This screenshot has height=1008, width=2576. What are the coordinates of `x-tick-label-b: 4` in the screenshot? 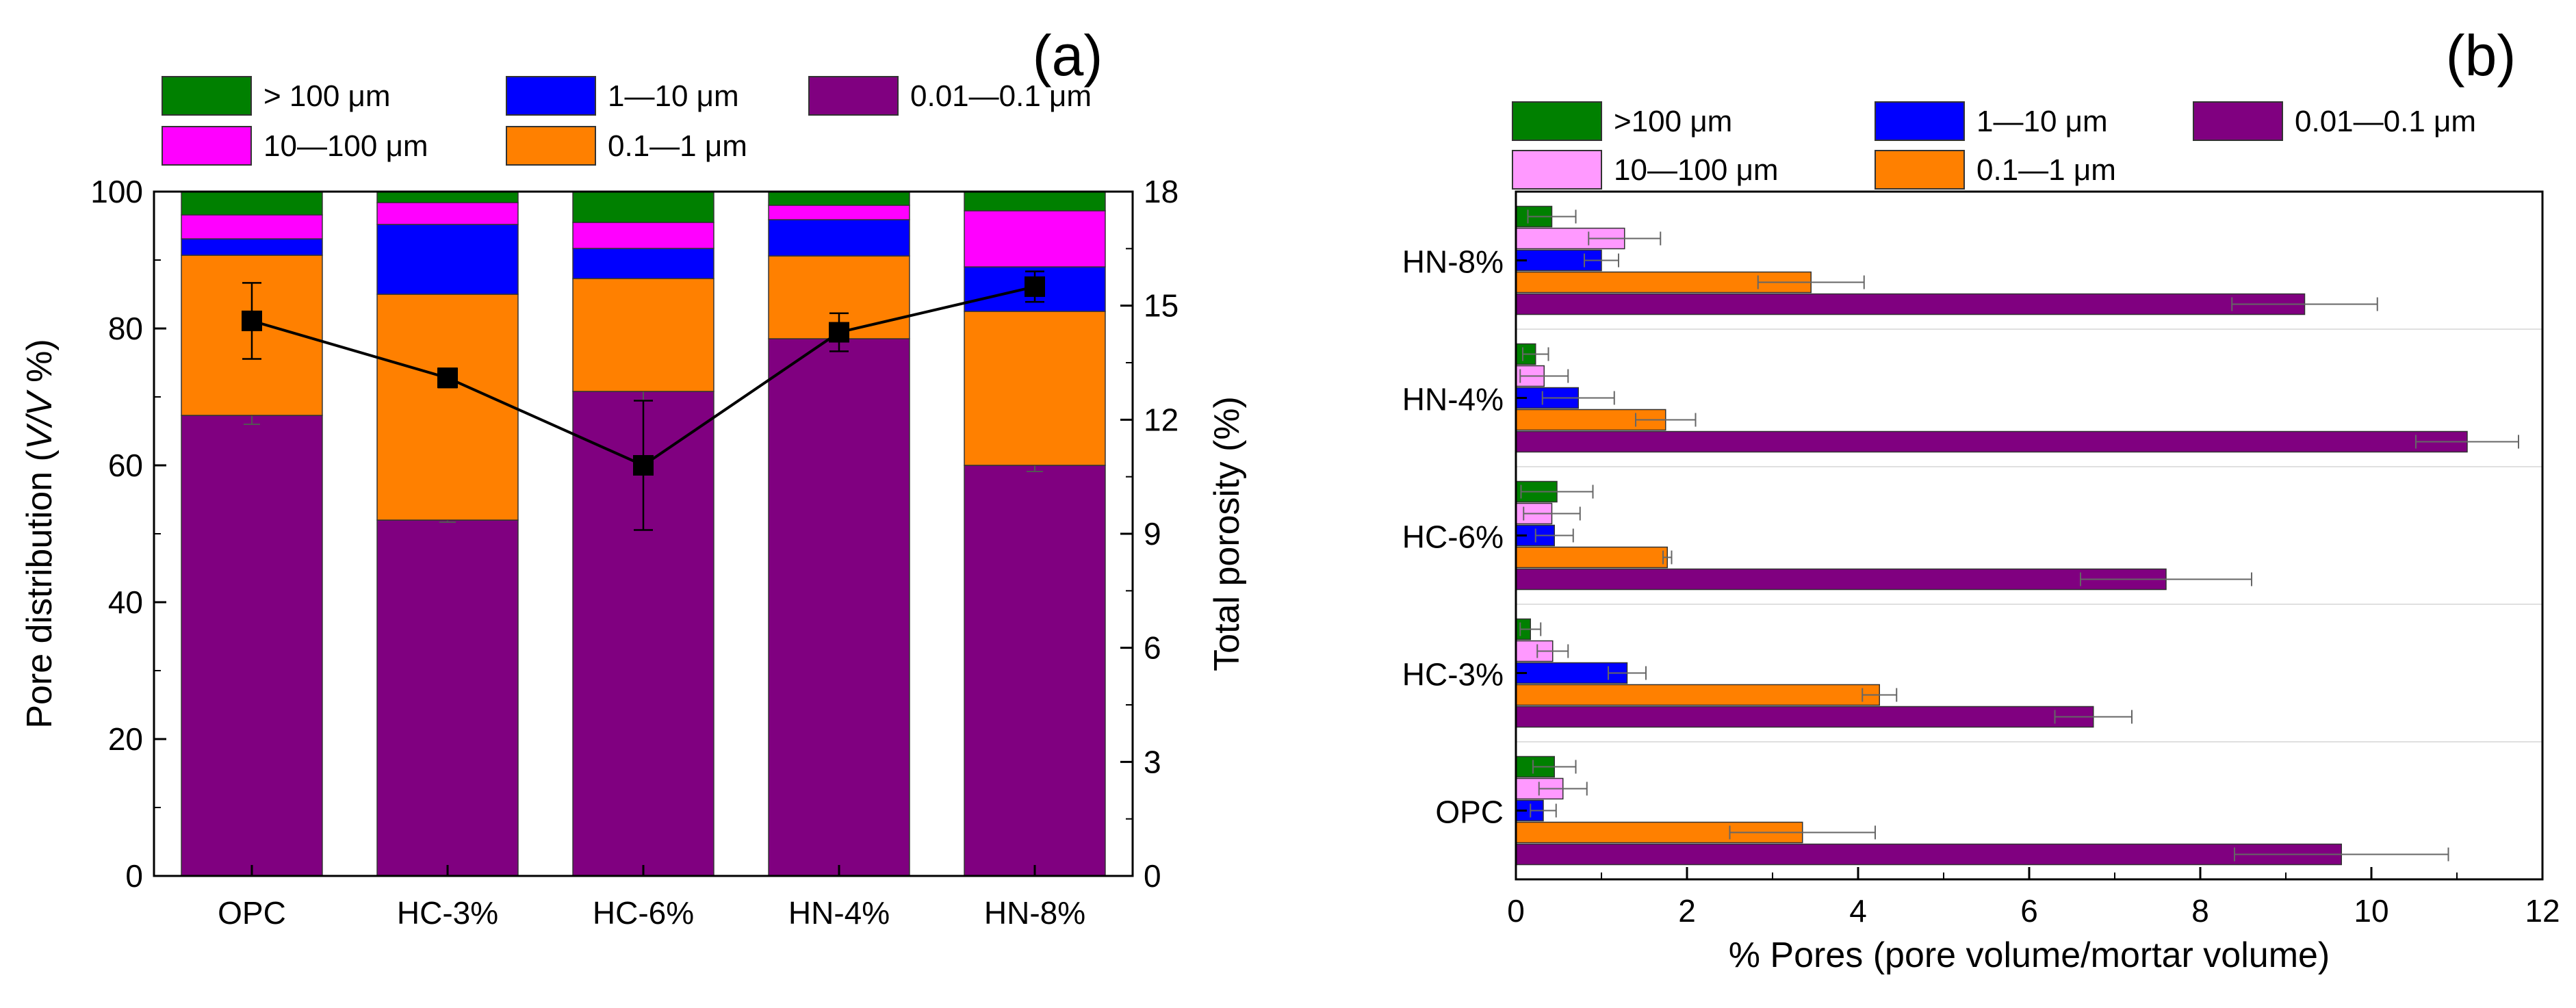 It's located at (1858, 911).